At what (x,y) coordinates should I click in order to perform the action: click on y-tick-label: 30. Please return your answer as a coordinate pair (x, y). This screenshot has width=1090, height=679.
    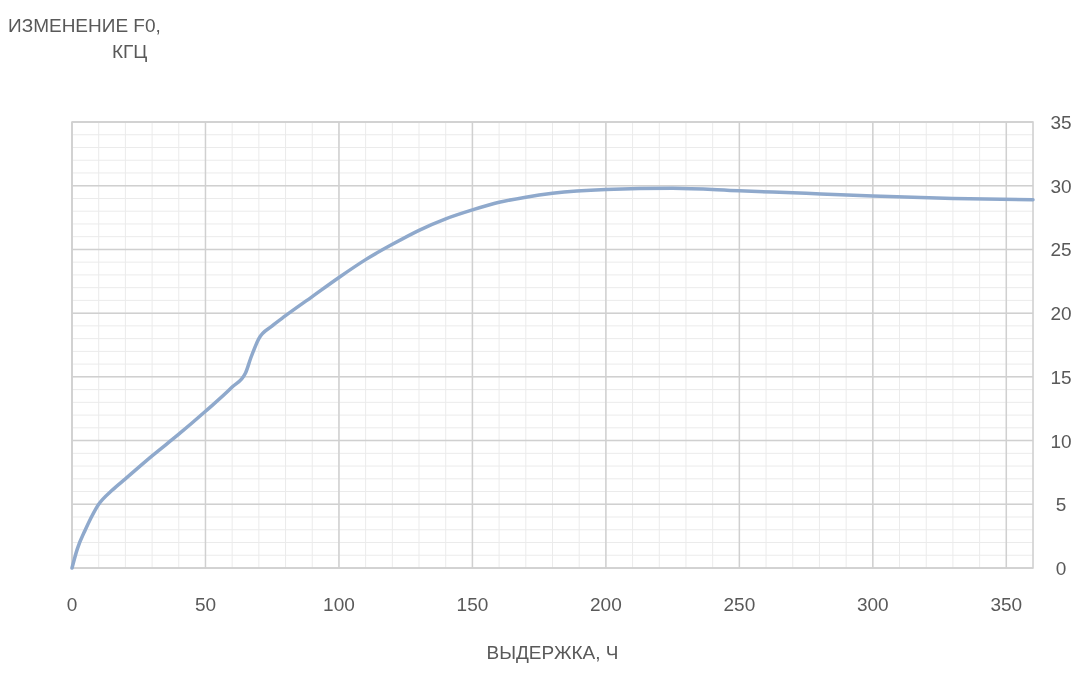
    Looking at the image, I should click on (1061, 186).